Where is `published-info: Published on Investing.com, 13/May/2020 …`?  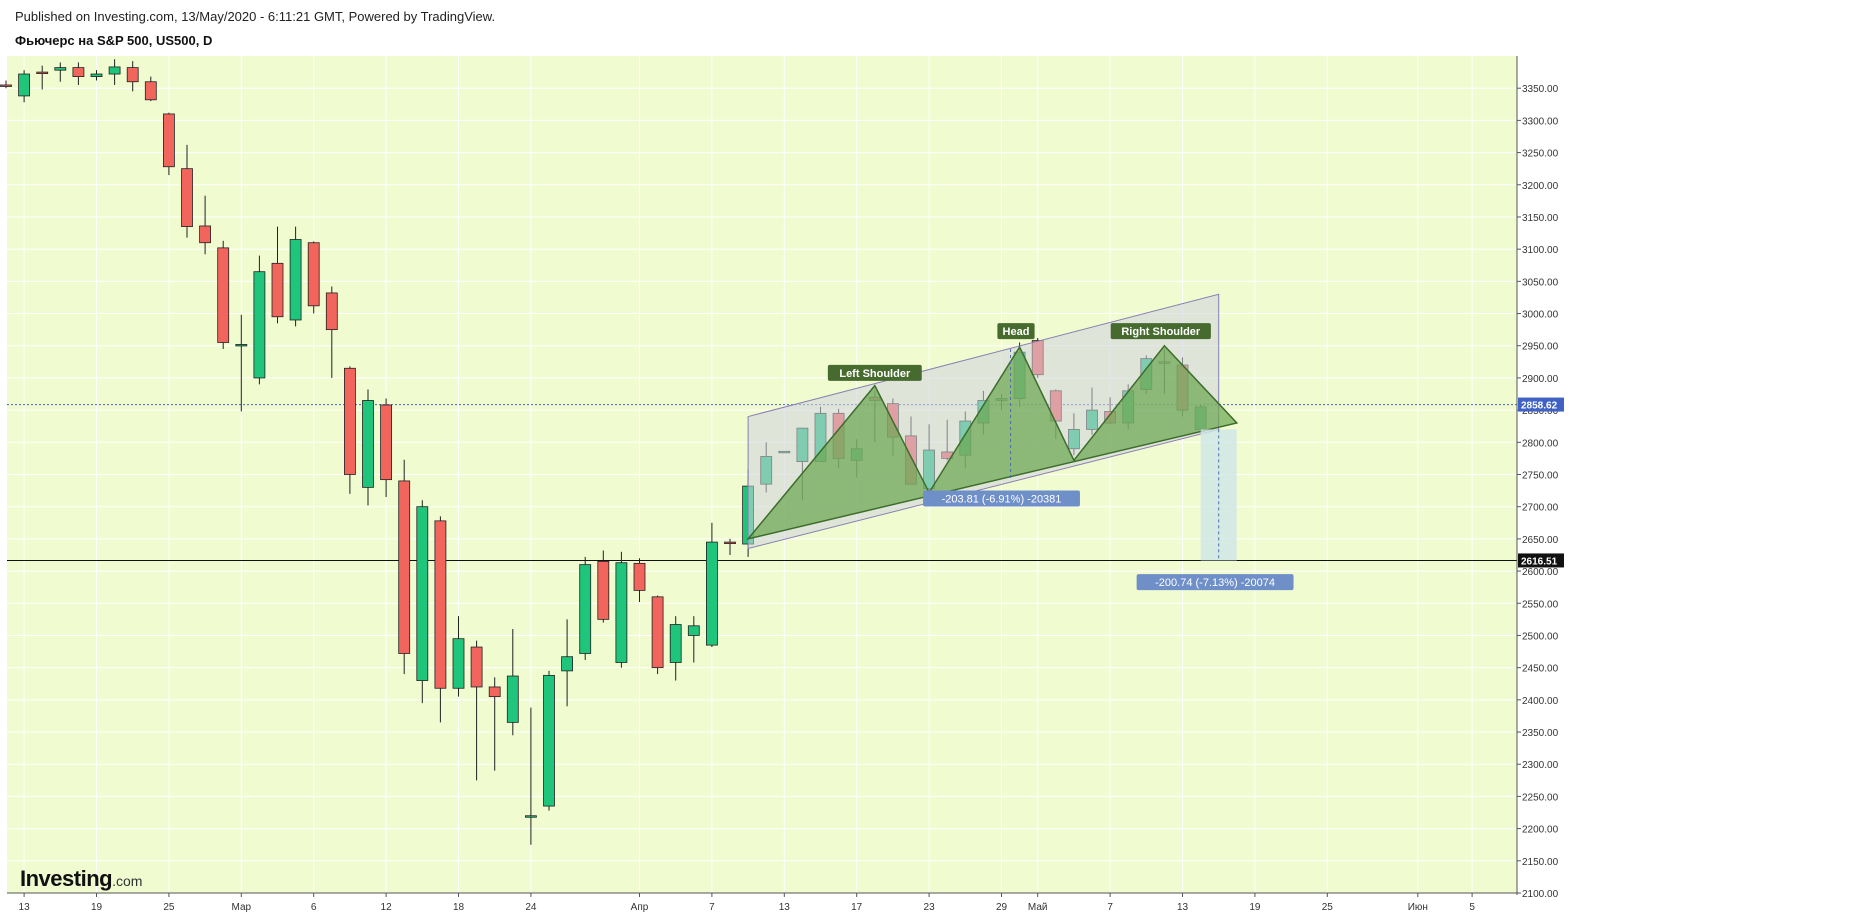
published-info: Published on Investing.com, 13/May/2020 … is located at coordinates (255, 16).